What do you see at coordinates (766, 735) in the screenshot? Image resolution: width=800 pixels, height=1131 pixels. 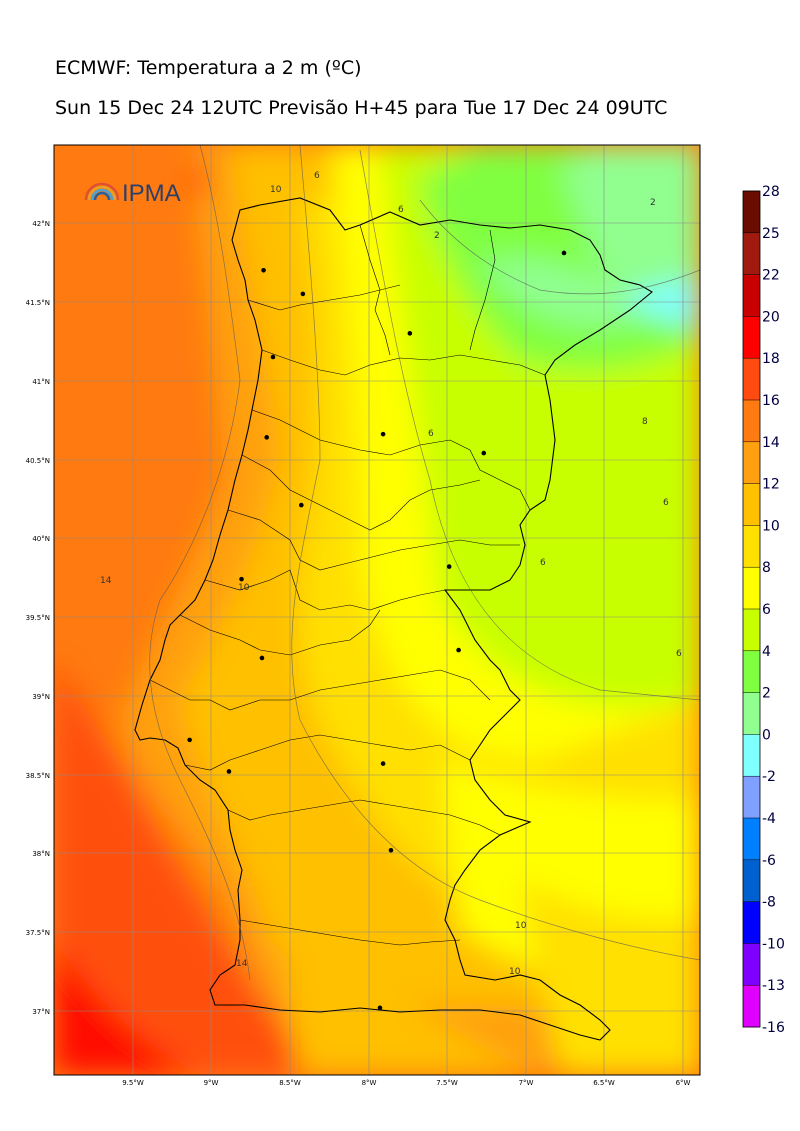 I see `colorbar-tick-label: 0` at bounding box center [766, 735].